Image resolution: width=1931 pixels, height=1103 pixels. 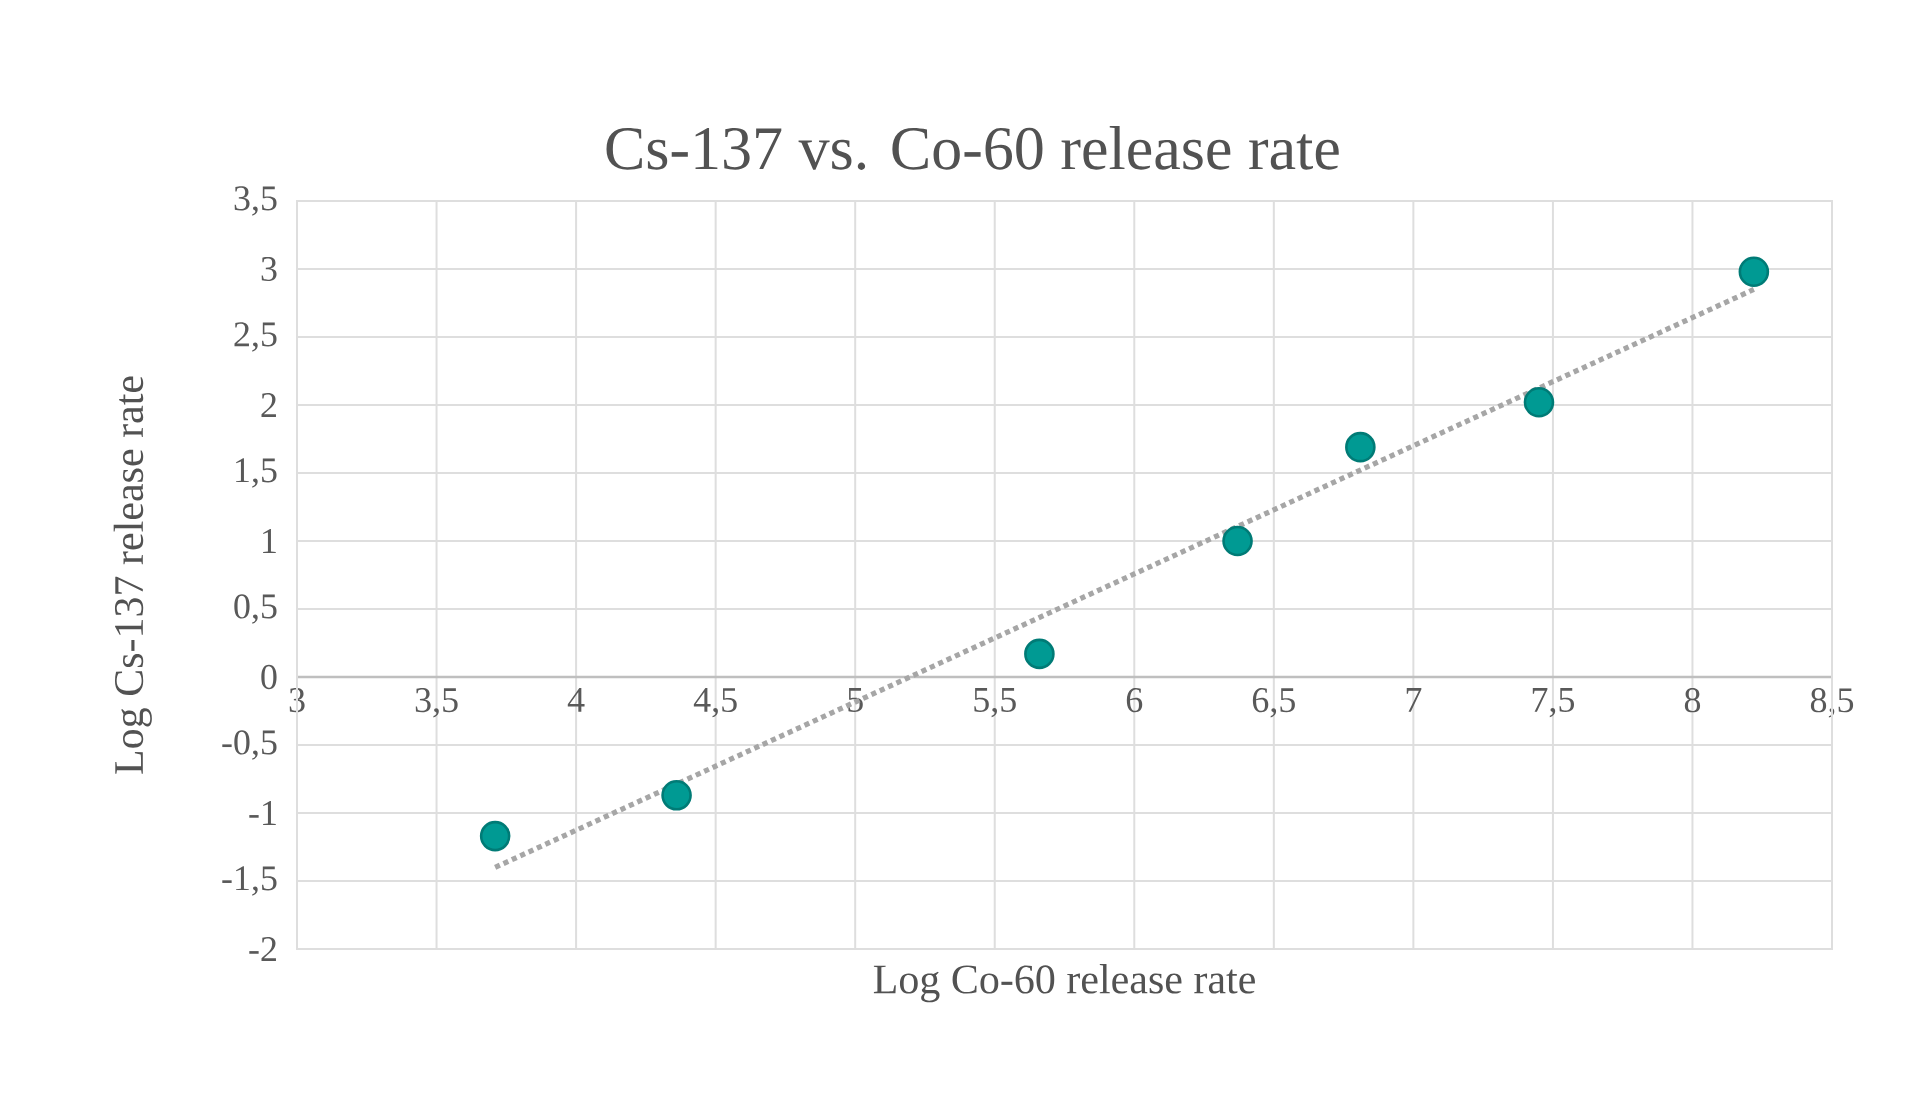 I want to click on y-tick-label: 0, so click(x=269, y=677).